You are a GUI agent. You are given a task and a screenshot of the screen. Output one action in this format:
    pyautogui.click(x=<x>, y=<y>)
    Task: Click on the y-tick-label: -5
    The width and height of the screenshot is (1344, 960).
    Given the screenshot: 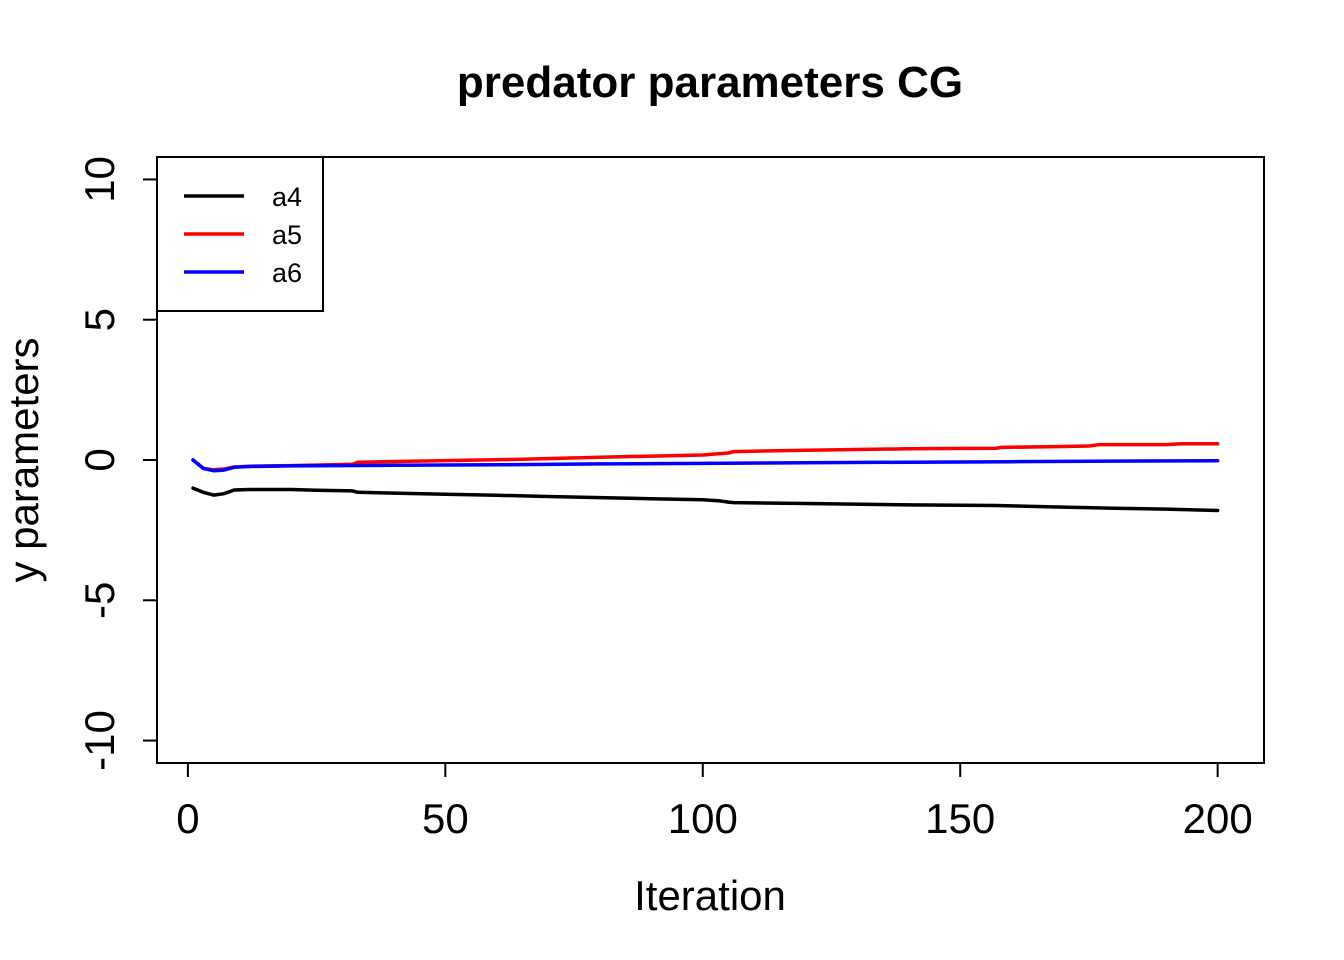 What is the action you would take?
    pyautogui.click(x=99, y=600)
    